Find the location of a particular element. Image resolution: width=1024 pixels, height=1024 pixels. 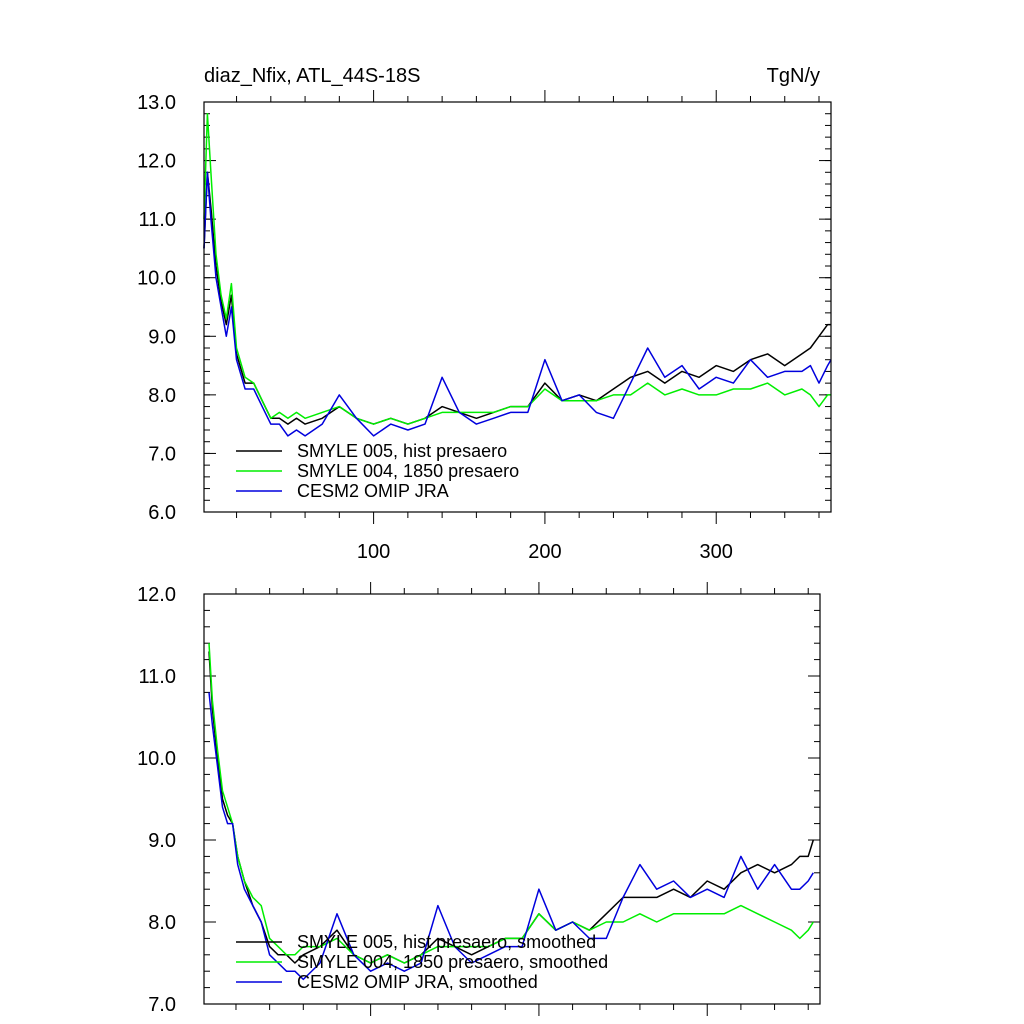

legend-label-smyle004: SMYLE 004, 1850 presaero is located at coordinates (408, 471).